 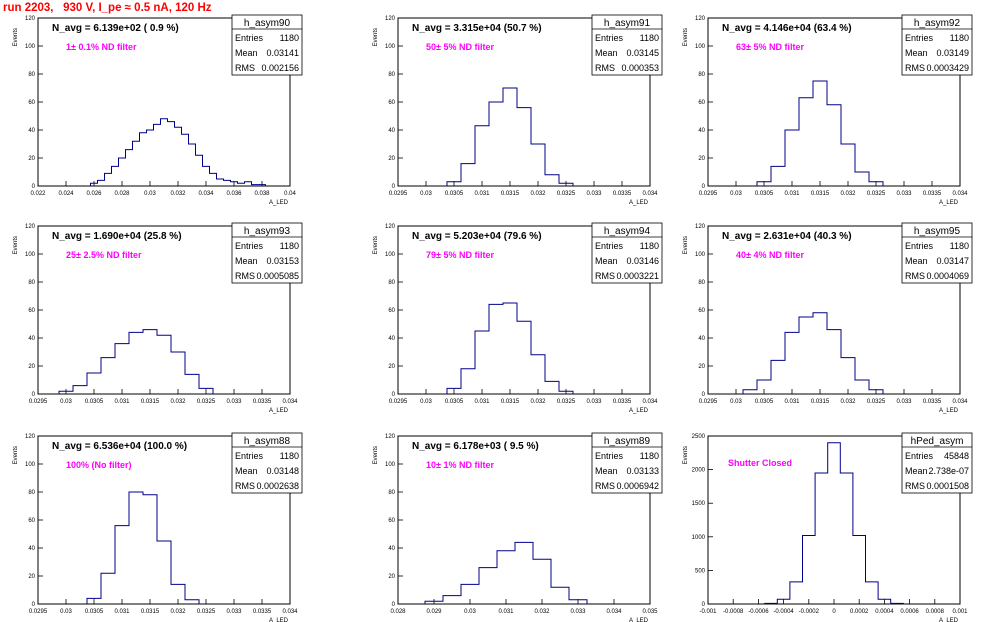 What do you see at coordinates (699, 437) in the screenshot?
I see `y-tick-label: 2500` at bounding box center [699, 437].